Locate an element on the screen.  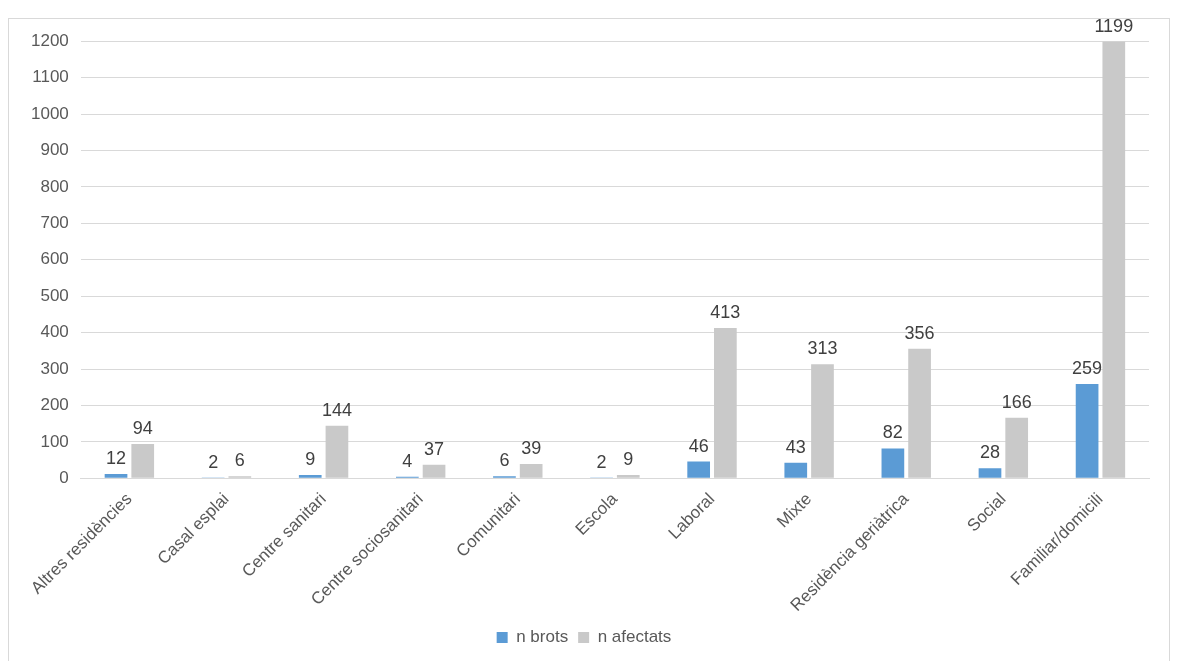
data-label: 82 is located at coordinates (892, 432).